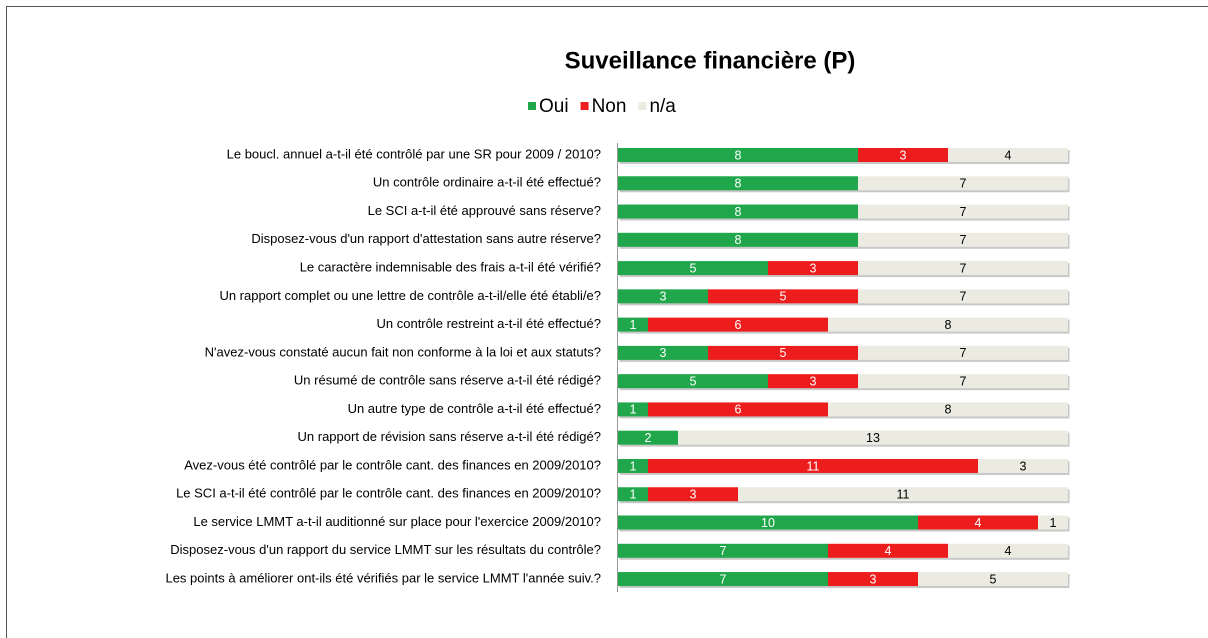 This screenshot has height=638, width=1208. Describe the element at coordinates (554, 106) in the screenshot. I see `legend-label: Oui` at that location.